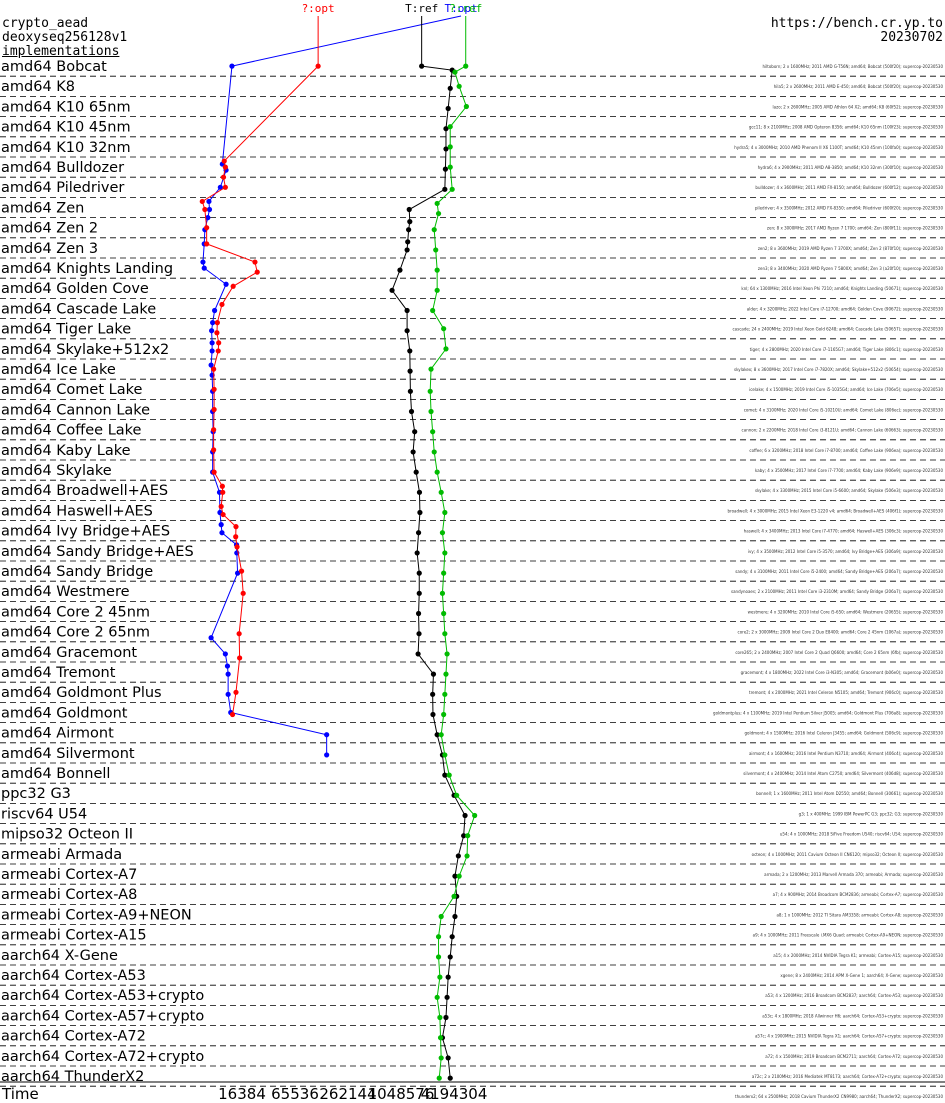  What do you see at coordinates (85, 350) in the screenshot?
I see `row-label: amd64 Skylake+512x2` at bounding box center [85, 350].